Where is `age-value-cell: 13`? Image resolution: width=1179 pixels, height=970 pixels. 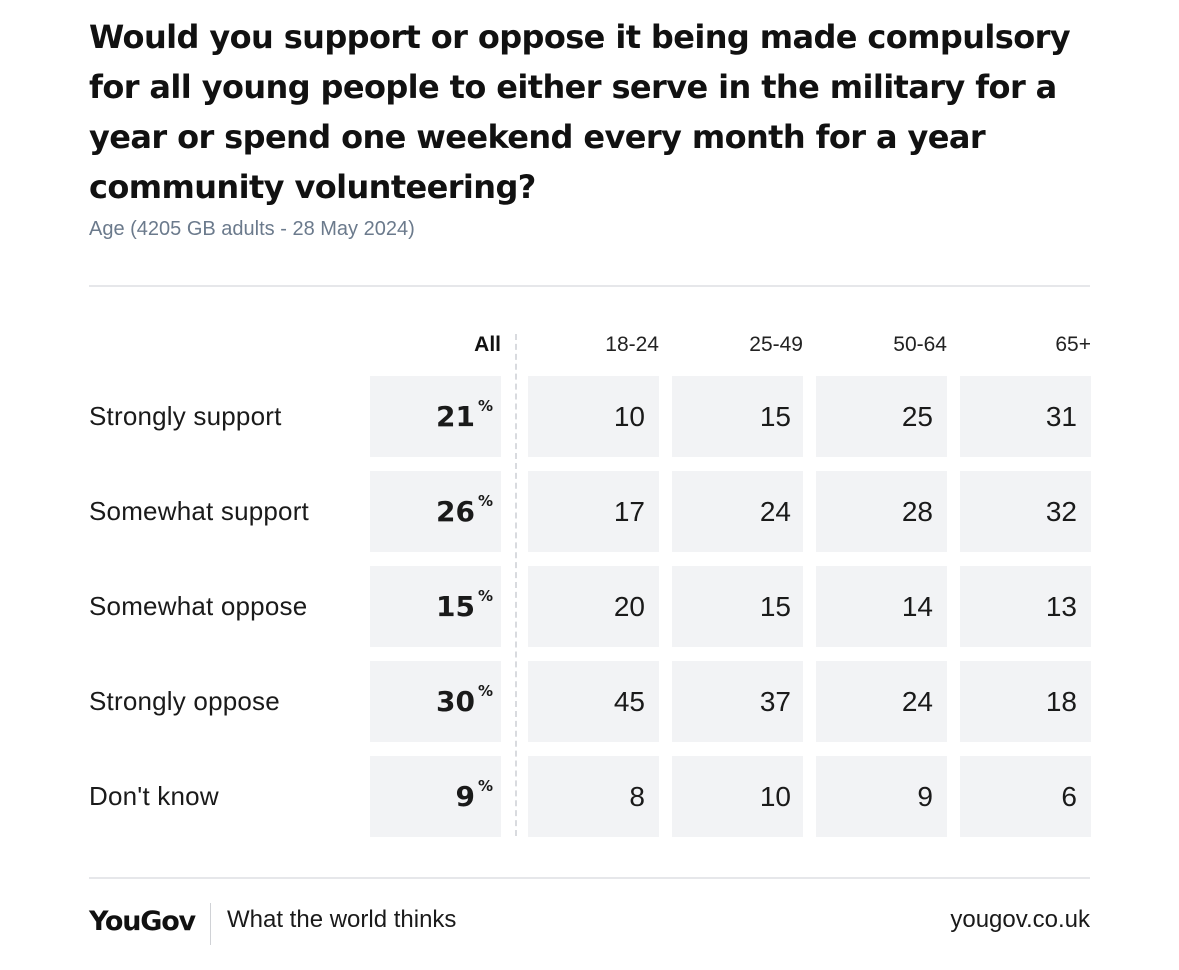
age-value-cell: 13 is located at coordinates (1025, 606).